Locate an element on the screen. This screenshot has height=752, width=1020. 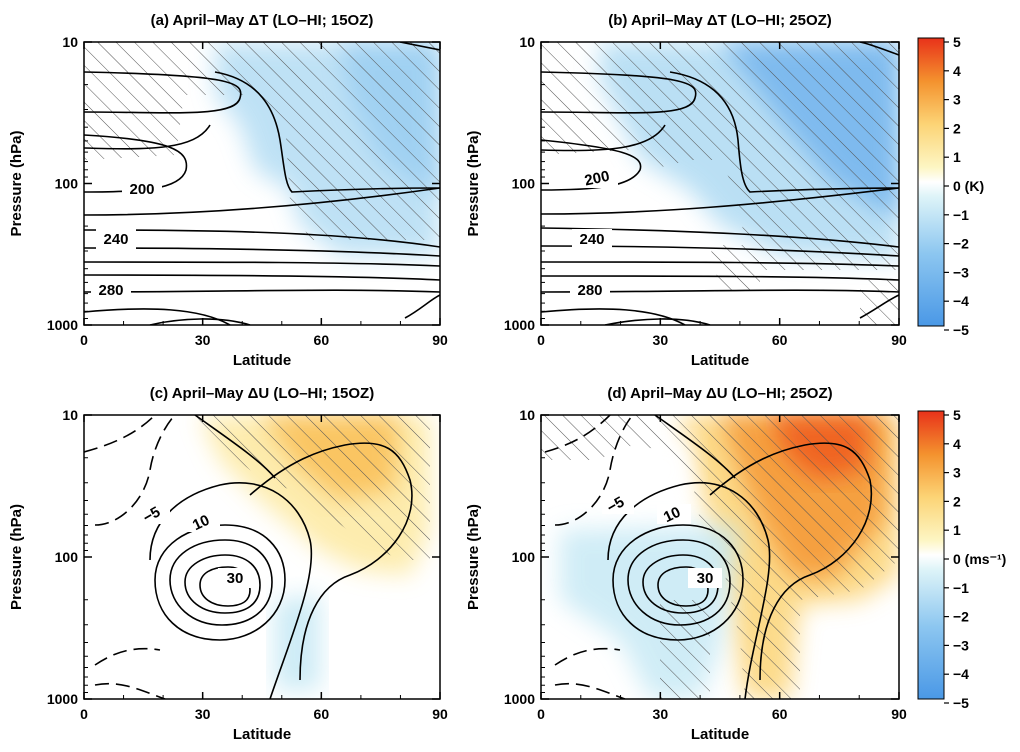
colorbar-label: 0 (K) is located at coordinates (968, 186).